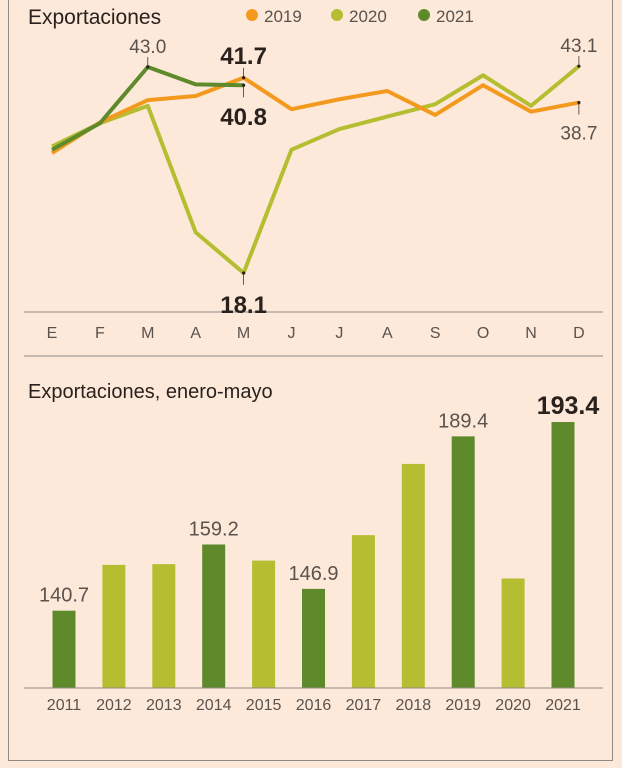 The image size is (622, 768). Describe the element at coordinates (413, 575) in the screenshot. I see `bar-2018` at that location.